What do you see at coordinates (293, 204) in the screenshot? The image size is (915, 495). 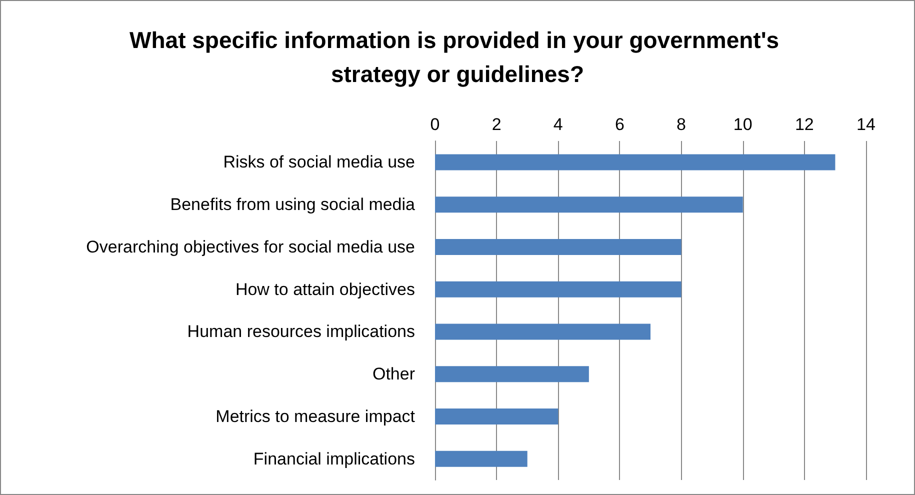 I see `y-tick-label: Benefits from using social media` at bounding box center [293, 204].